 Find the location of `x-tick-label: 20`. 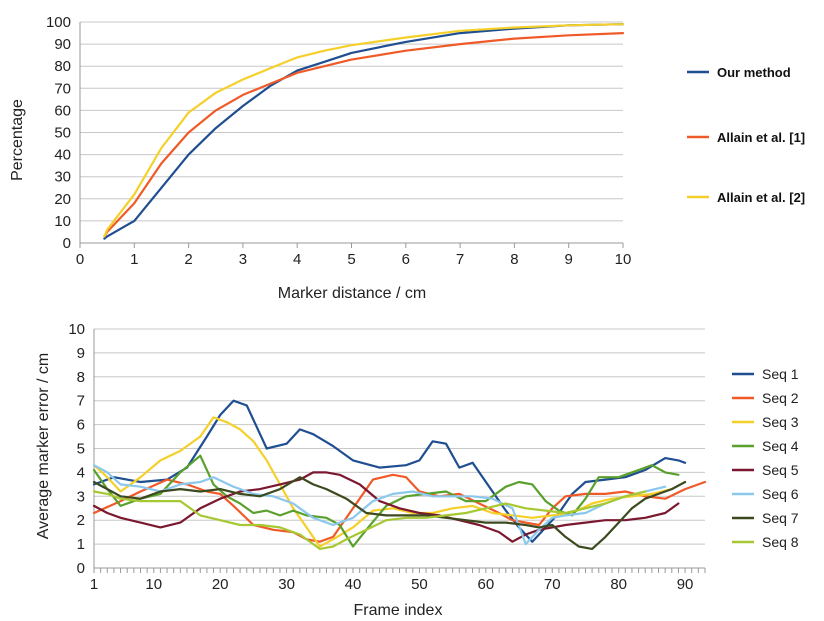

x-tick-label: 20 is located at coordinates (220, 584).